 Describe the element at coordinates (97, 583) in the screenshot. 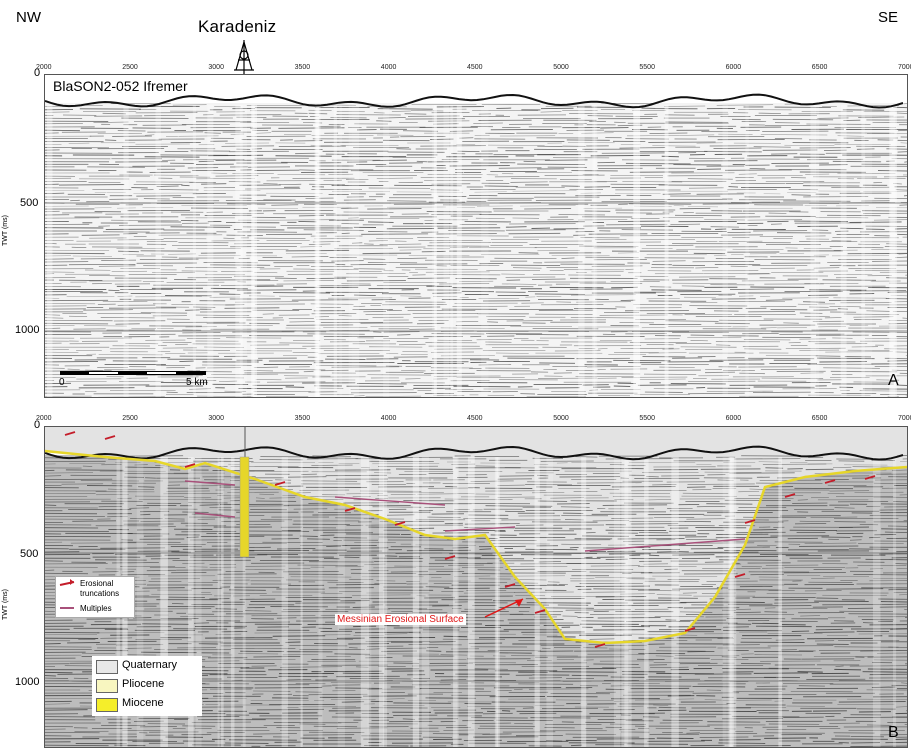

I see `erosional-label: Erosional` at that location.